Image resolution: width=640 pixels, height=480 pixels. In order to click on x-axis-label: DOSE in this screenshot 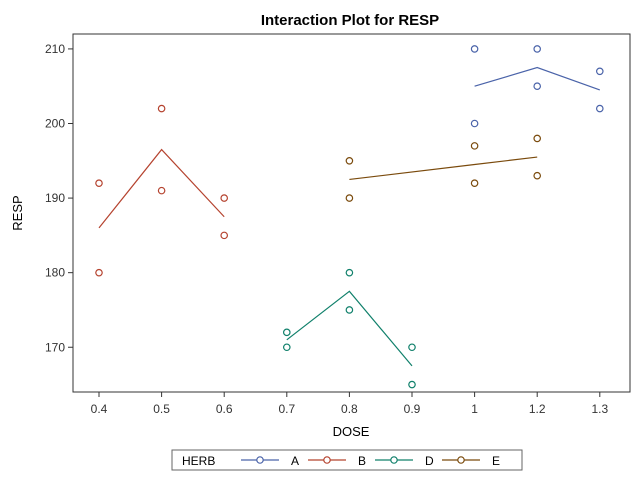, I will do `click(351, 431)`.